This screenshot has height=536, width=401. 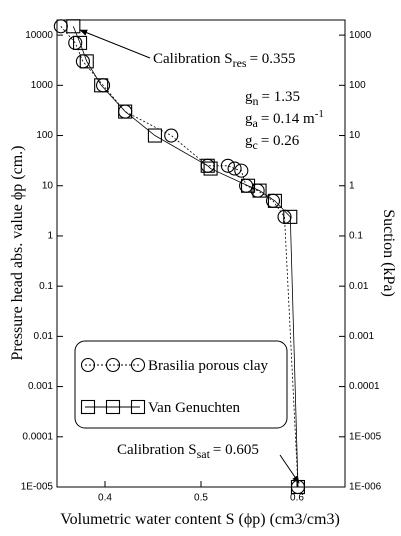 What do you see at coordinates (44, 336) in the screenshot?
I see `y-tick-label: 0.01` at bounding box center [44, 336].